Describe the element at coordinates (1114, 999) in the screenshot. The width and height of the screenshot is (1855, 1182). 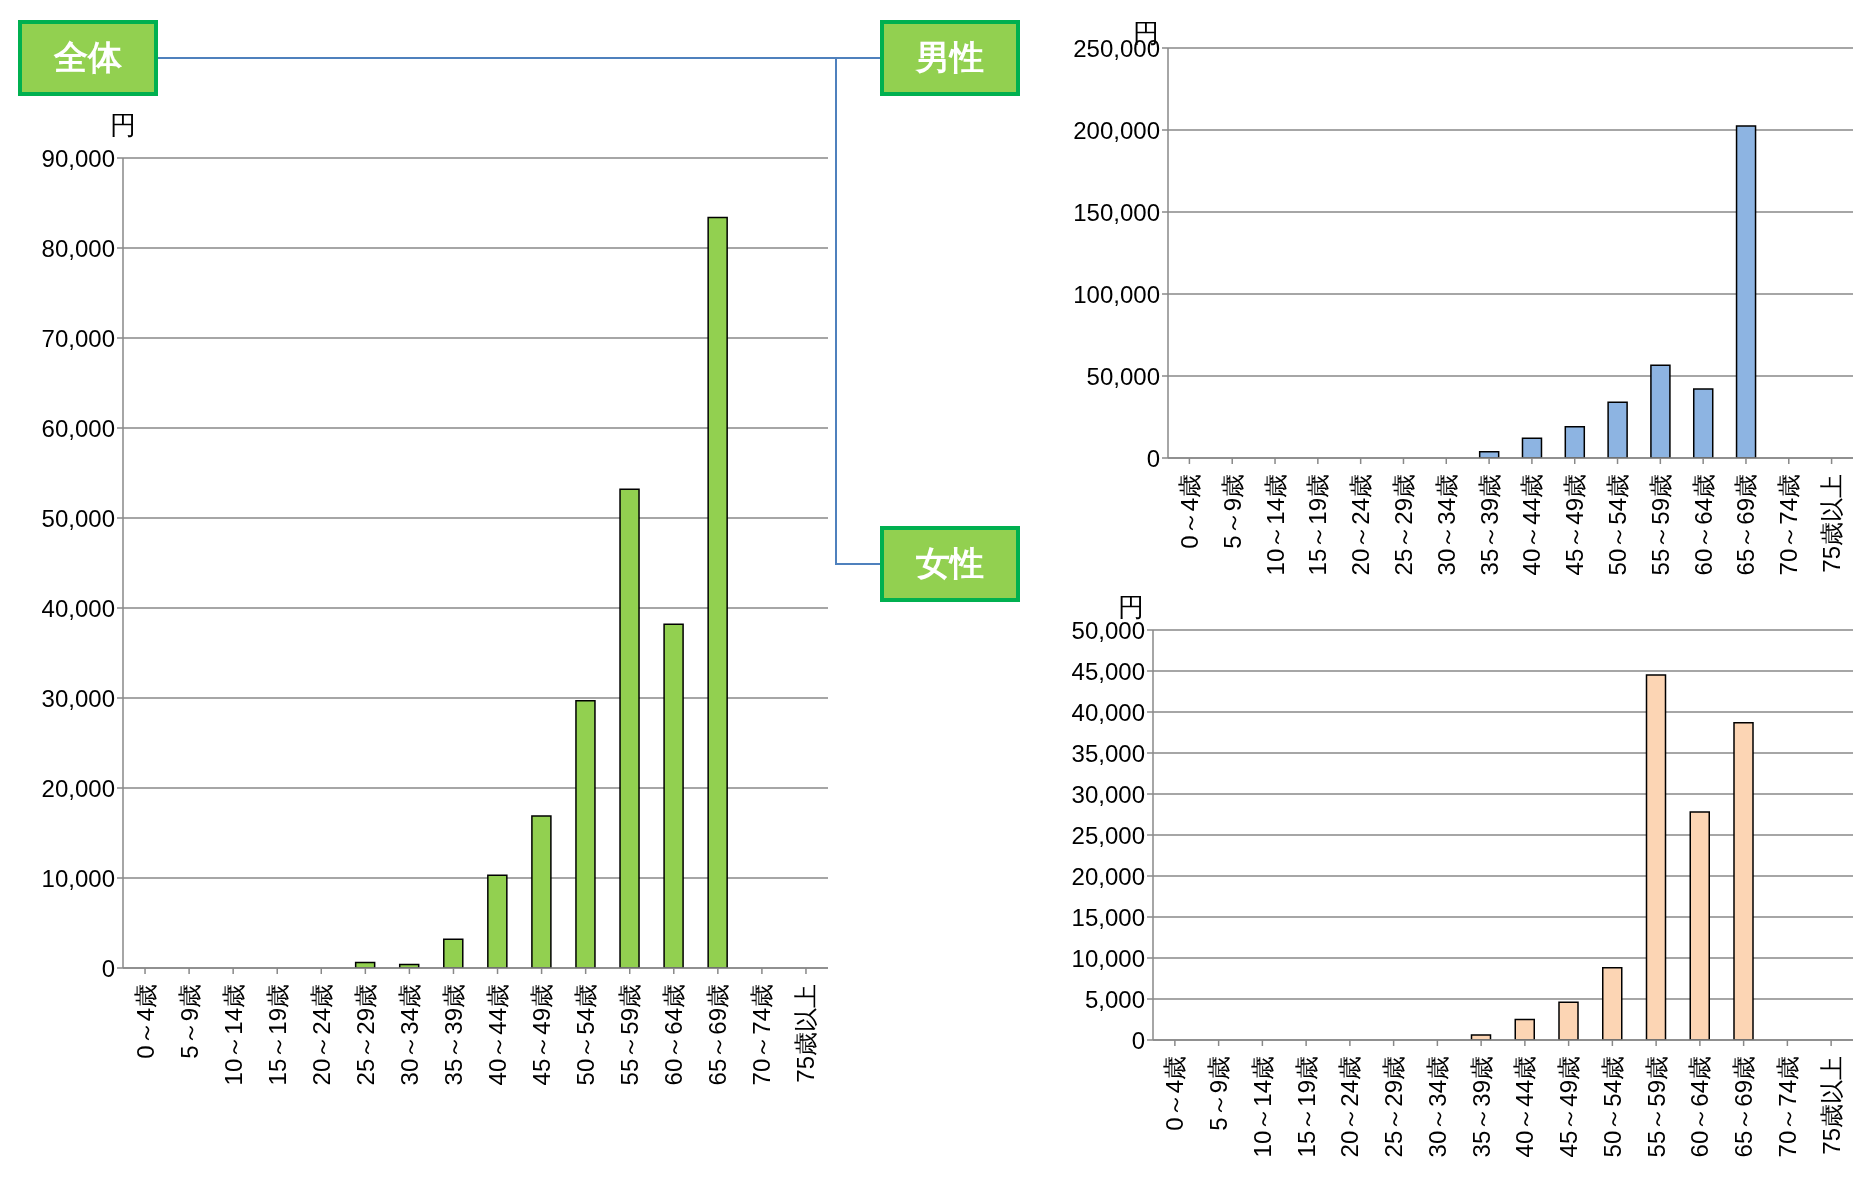
I see `y-tick-label: 5,000` at that location.